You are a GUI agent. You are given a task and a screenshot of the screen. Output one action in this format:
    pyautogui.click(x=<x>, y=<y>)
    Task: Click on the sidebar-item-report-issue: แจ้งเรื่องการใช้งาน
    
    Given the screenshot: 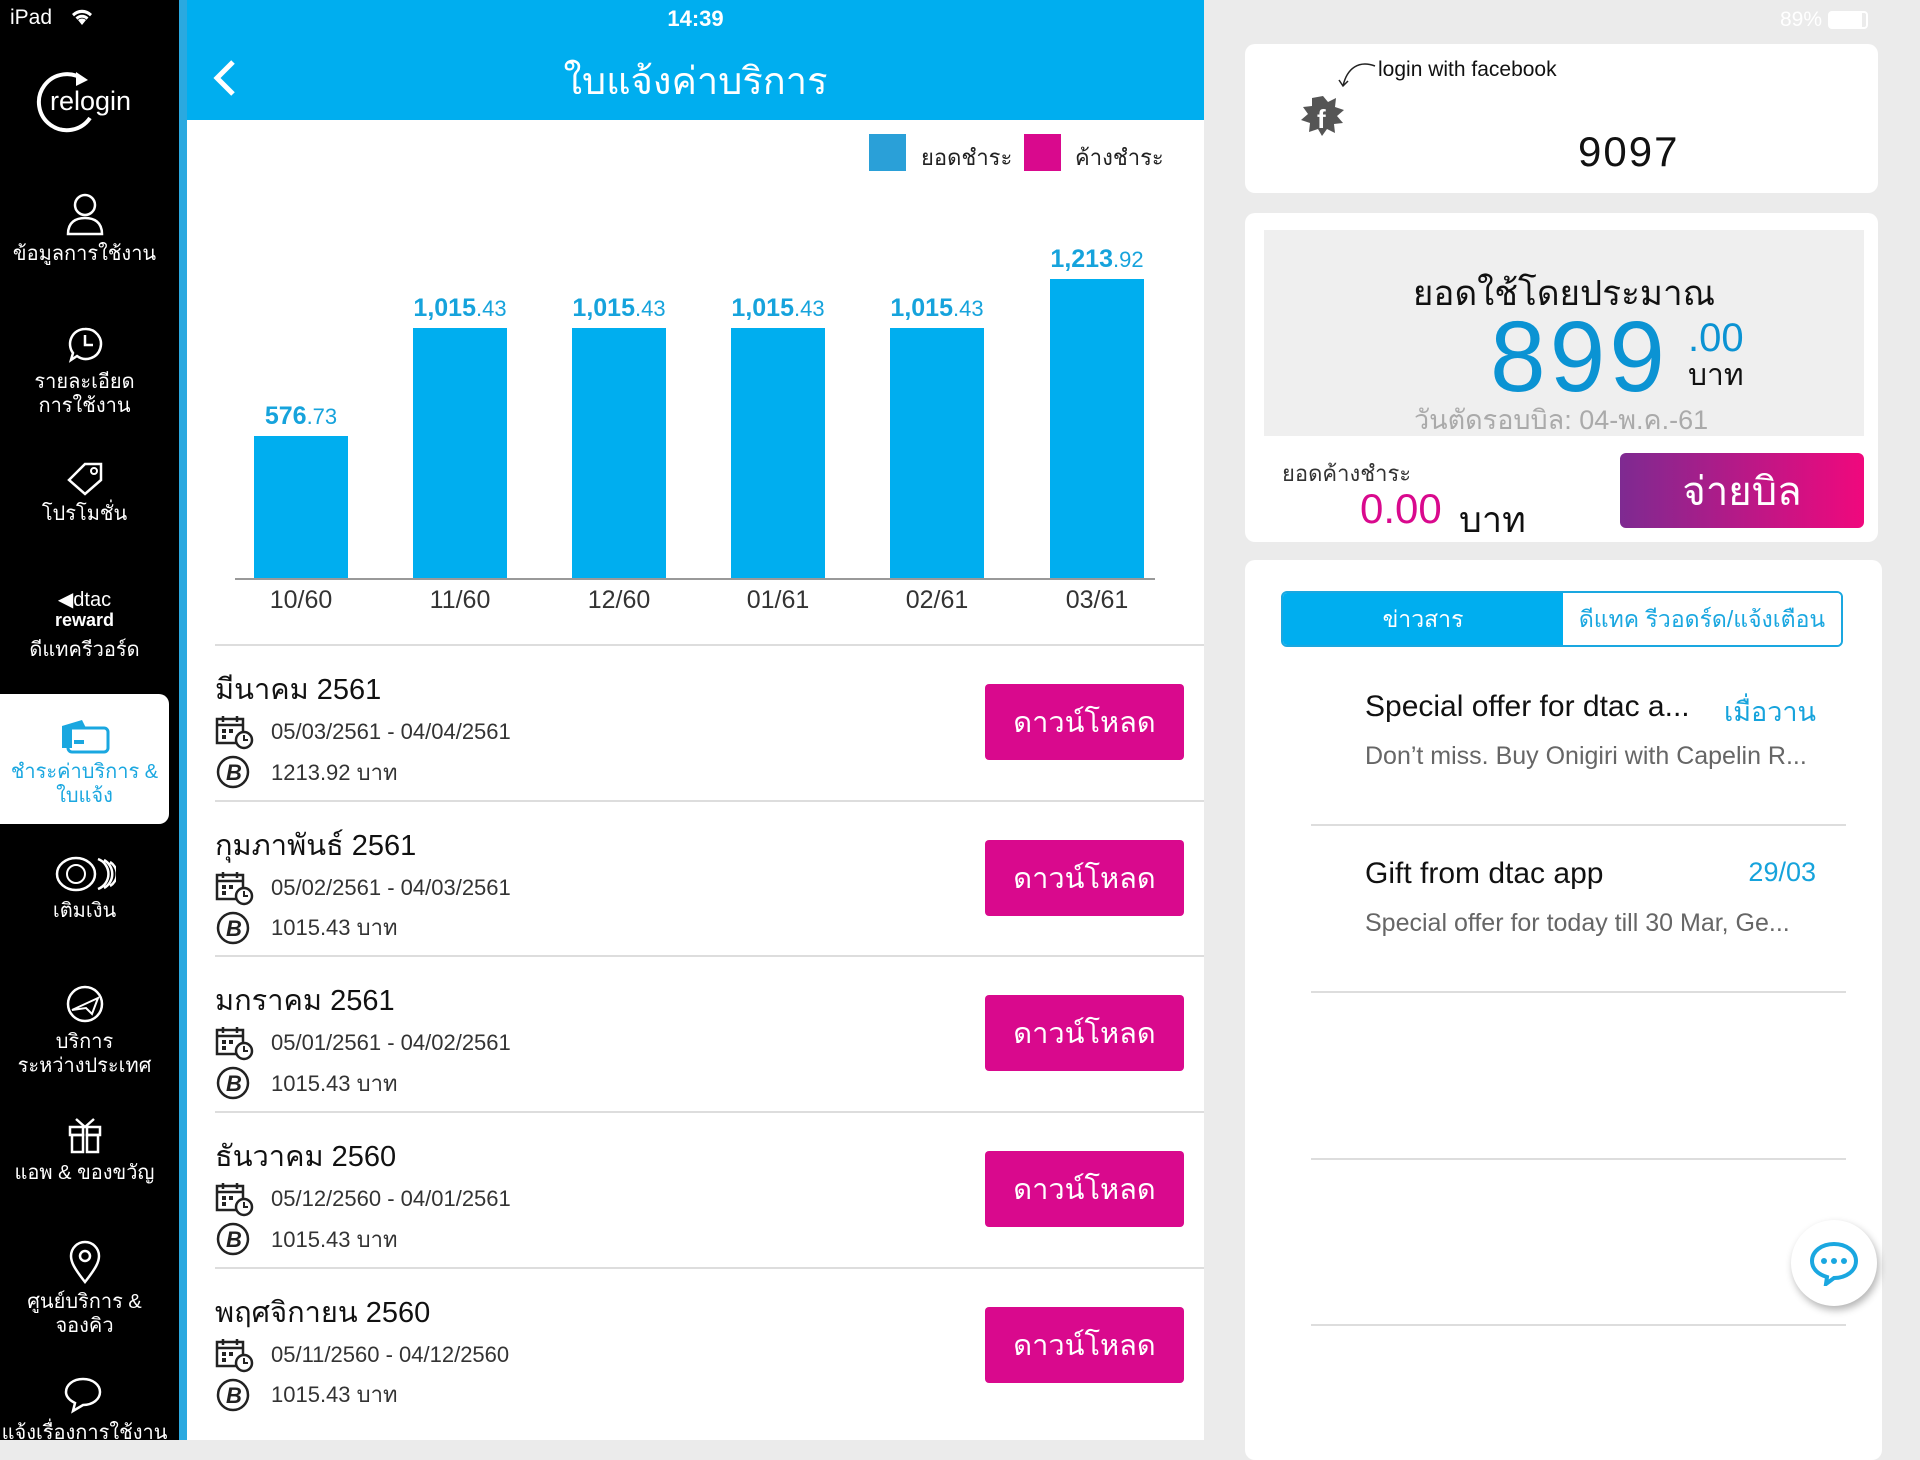 What is the action you would take?
    pyautogui.click(x=84, y=1410)
    